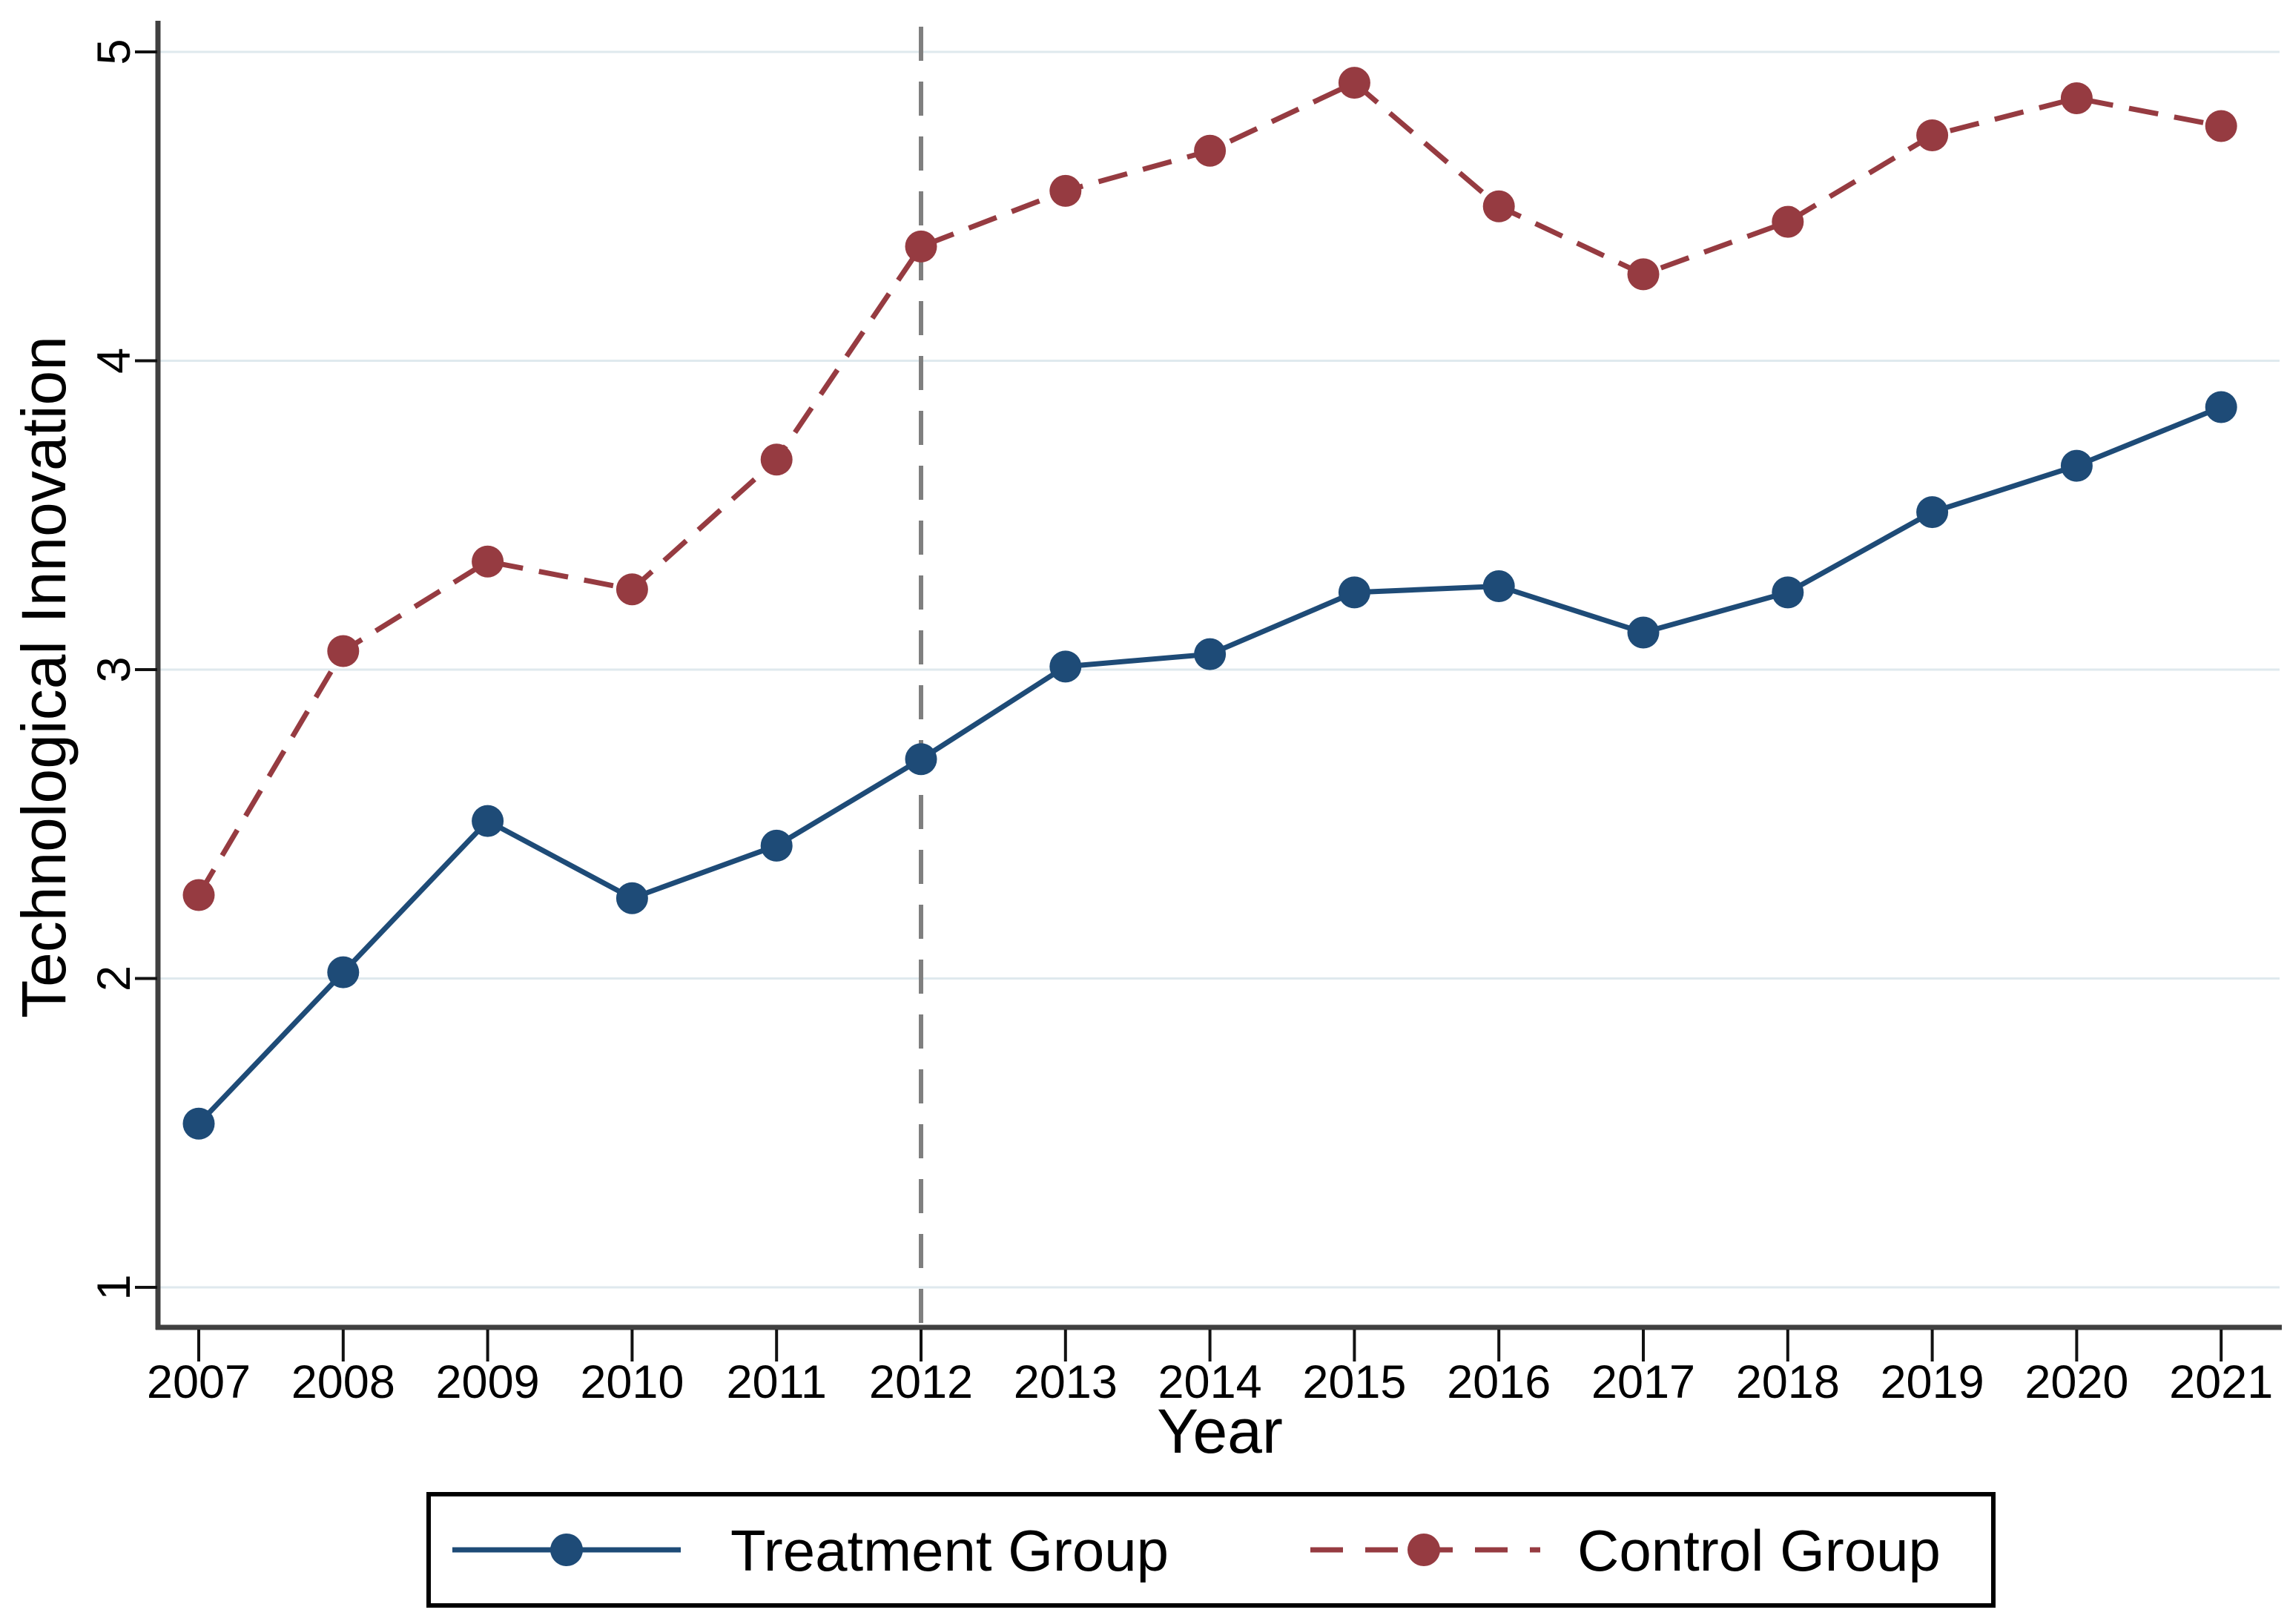  I want to click on x-tick-label: 2017, so click(1643, 1382).